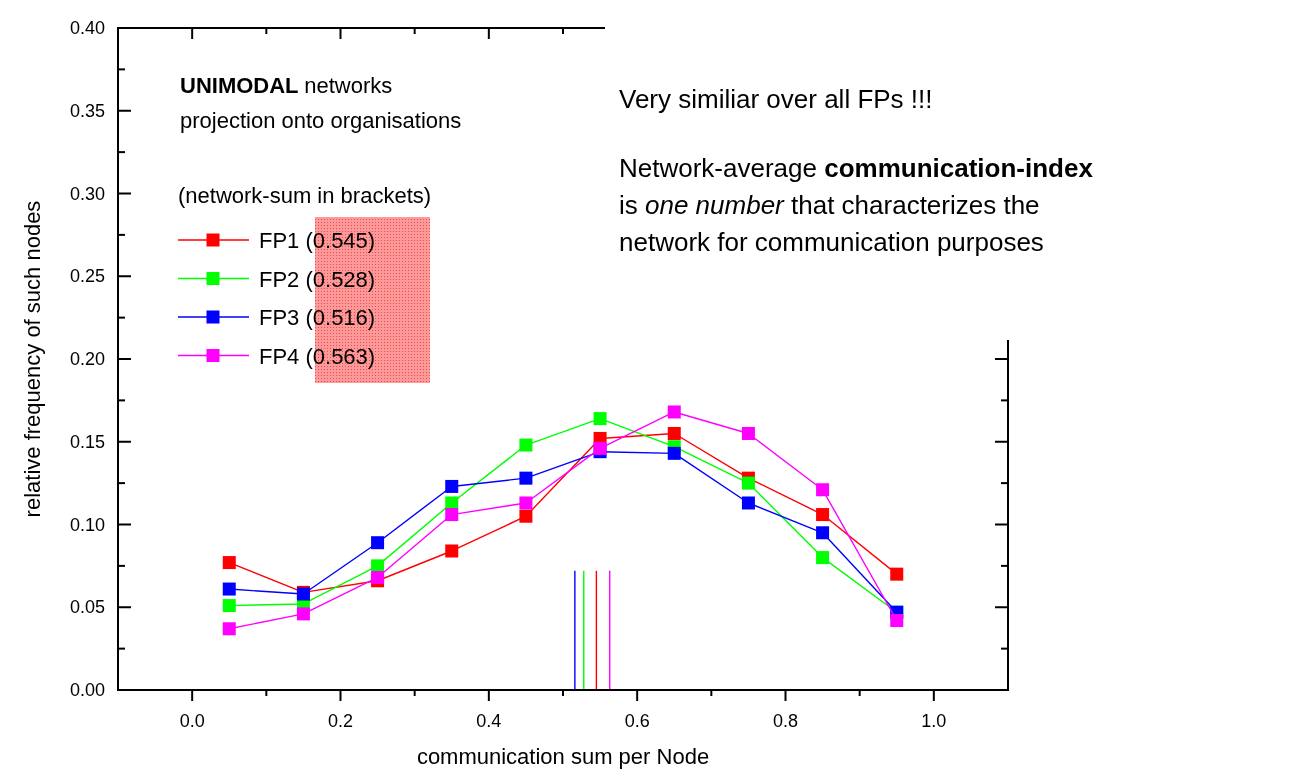  I want to click on x-axis-title: communication sum per Node, so click(563, 756).